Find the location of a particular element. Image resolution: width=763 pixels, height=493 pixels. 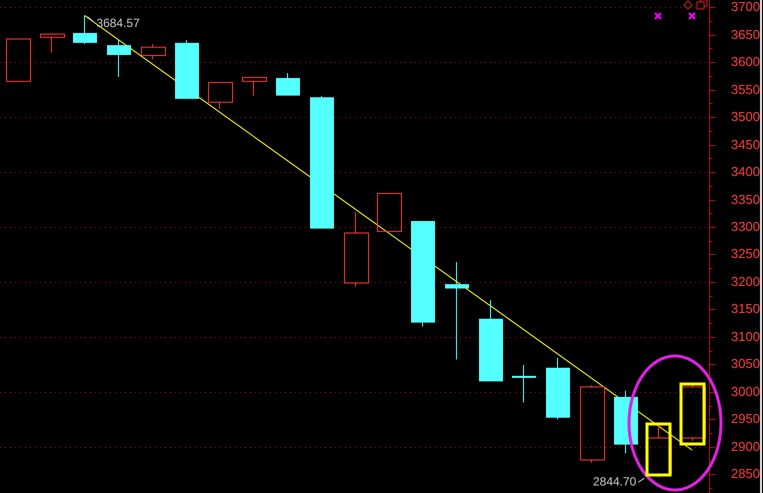

y-tick-label: 3000 is located at coordinates (745, 392).